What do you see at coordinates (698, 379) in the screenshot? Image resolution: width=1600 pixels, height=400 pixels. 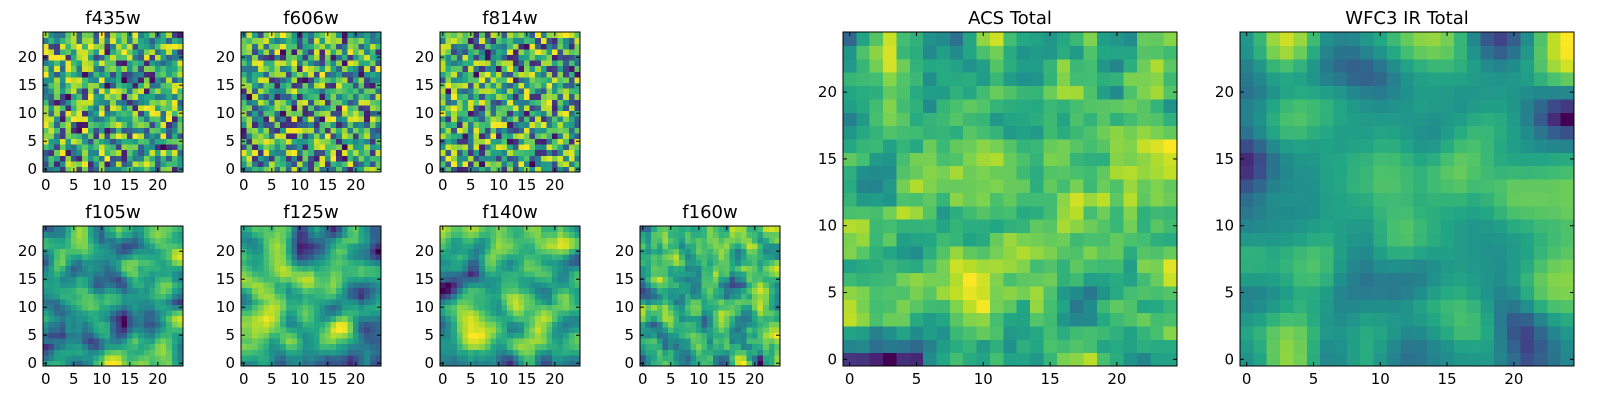 I see `x-tick-label: 10` at bounding box center [698, 379].